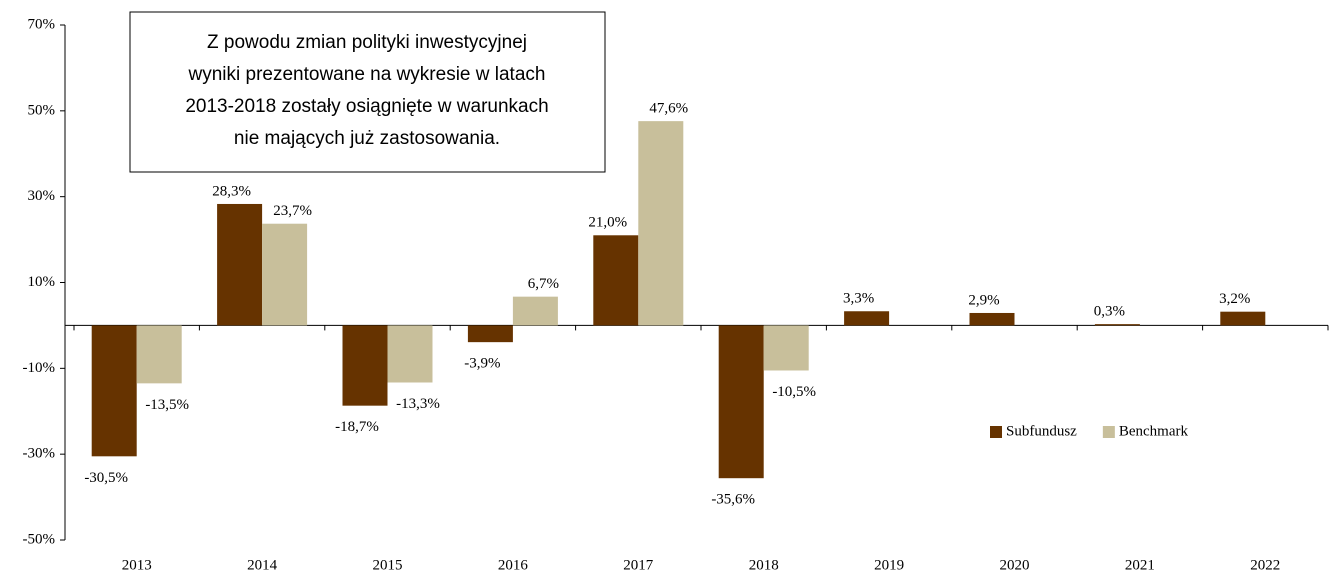  I want to click on x-tick-label: 2015, so click(388, 565).